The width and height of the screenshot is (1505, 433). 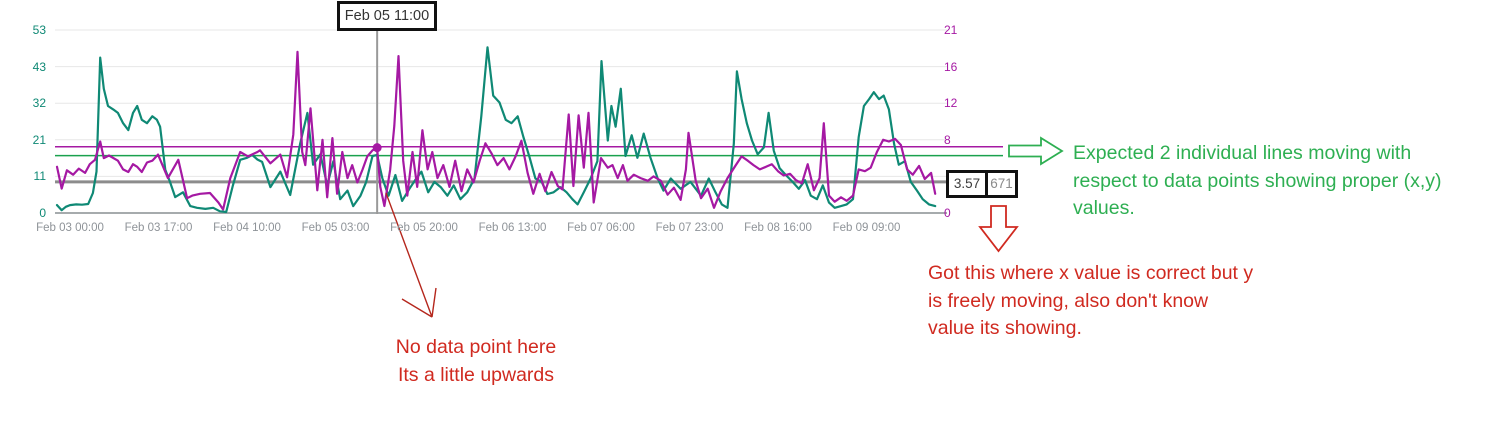 I want to click on crosshair-tooltip-label: Feb 05 11:00, so click(x=387, y=16).